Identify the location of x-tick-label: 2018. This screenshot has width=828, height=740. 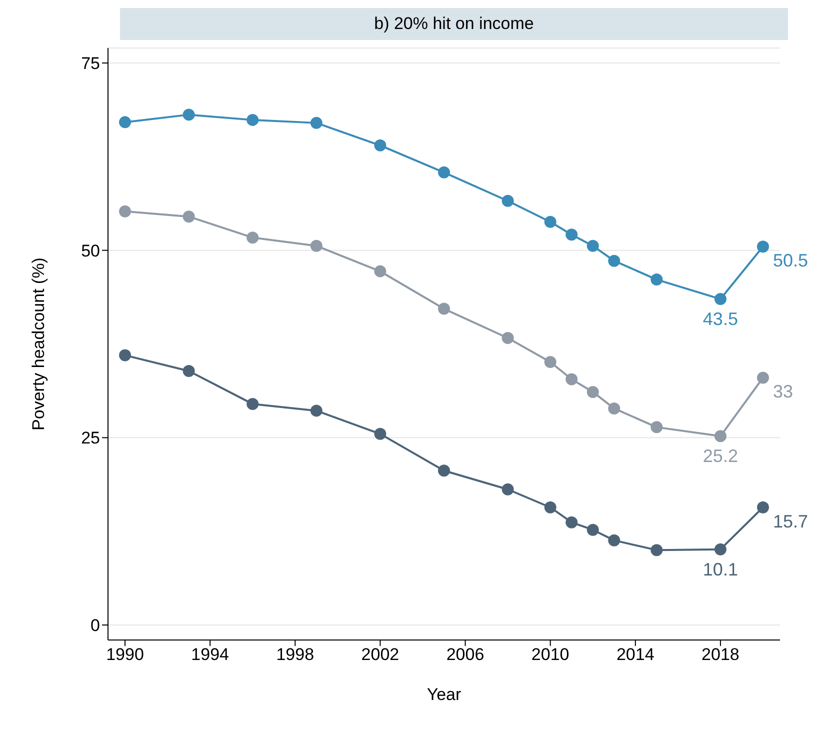
(721, 654).